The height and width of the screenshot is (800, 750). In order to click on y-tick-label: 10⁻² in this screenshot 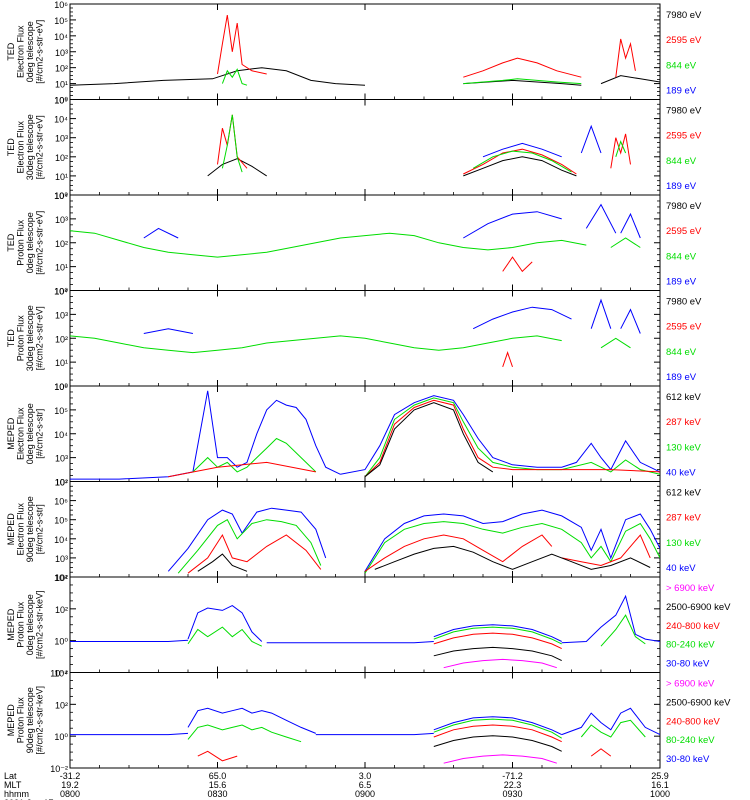, I will do `click(59, 674)`.